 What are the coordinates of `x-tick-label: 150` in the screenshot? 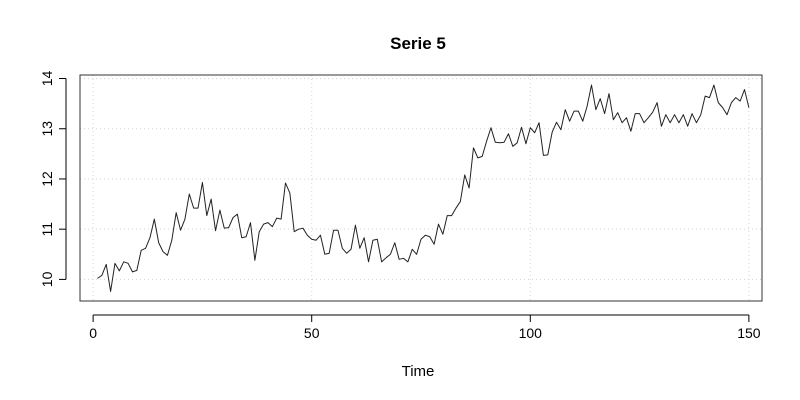 It's located at (749, 333).